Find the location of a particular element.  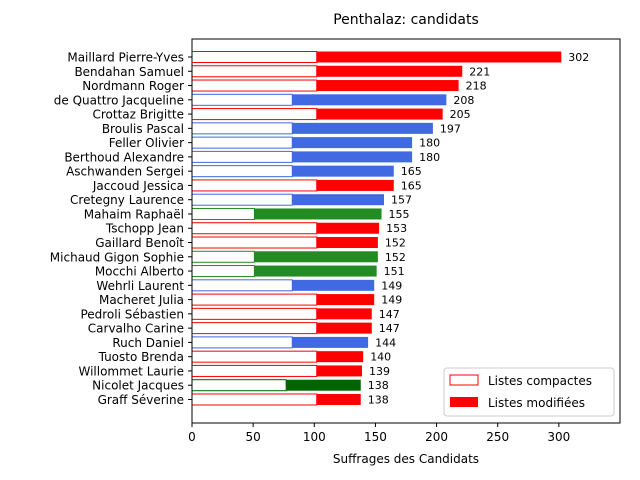

legend-swatch-modifiees is located at coordinates (464, 402).